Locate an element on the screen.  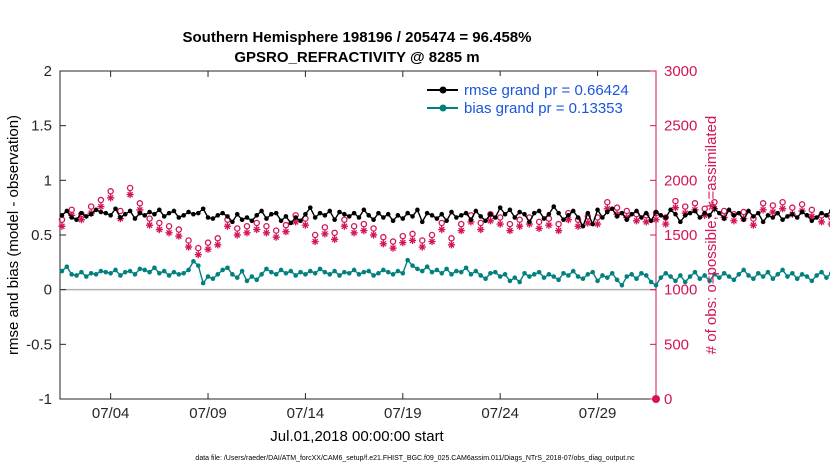
x-tick-label: 07/14 is located at coordinates (306, 413).